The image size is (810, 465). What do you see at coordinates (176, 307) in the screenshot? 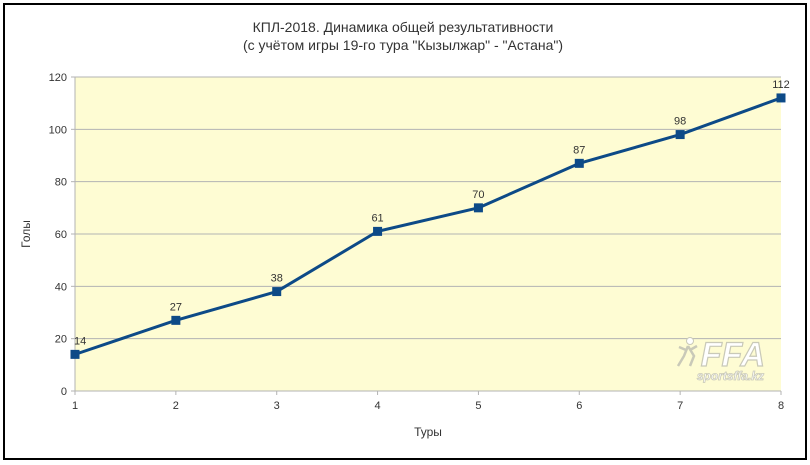
I see `data-label-2: 27` at bounding box center [176, 307].